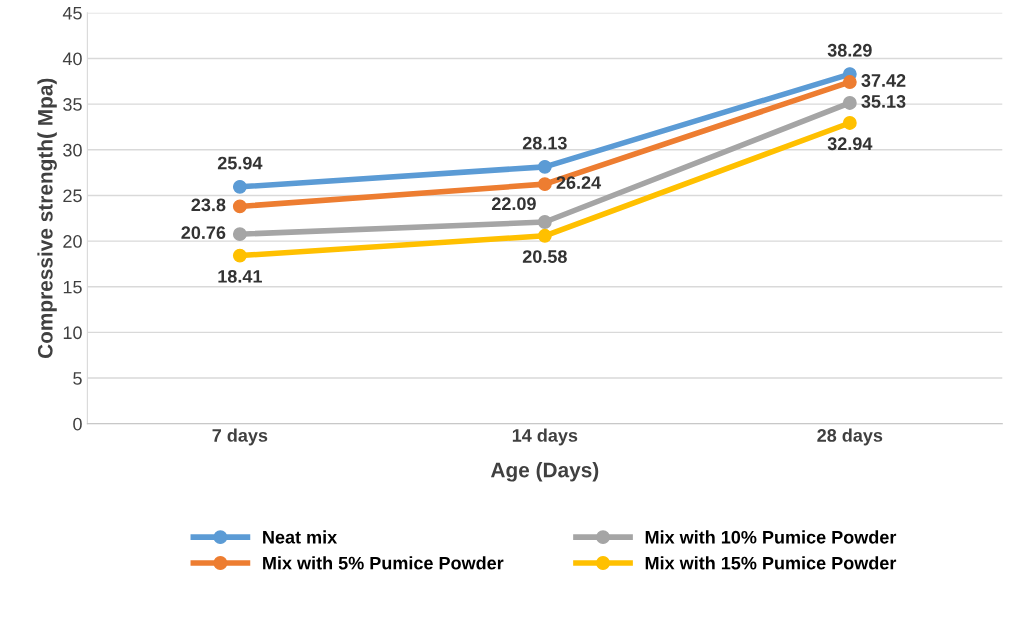  What do you see at coordinates (72, 104) in the screenshot?
I see `y-tick-label: 35` at bounding box center [72, 104].